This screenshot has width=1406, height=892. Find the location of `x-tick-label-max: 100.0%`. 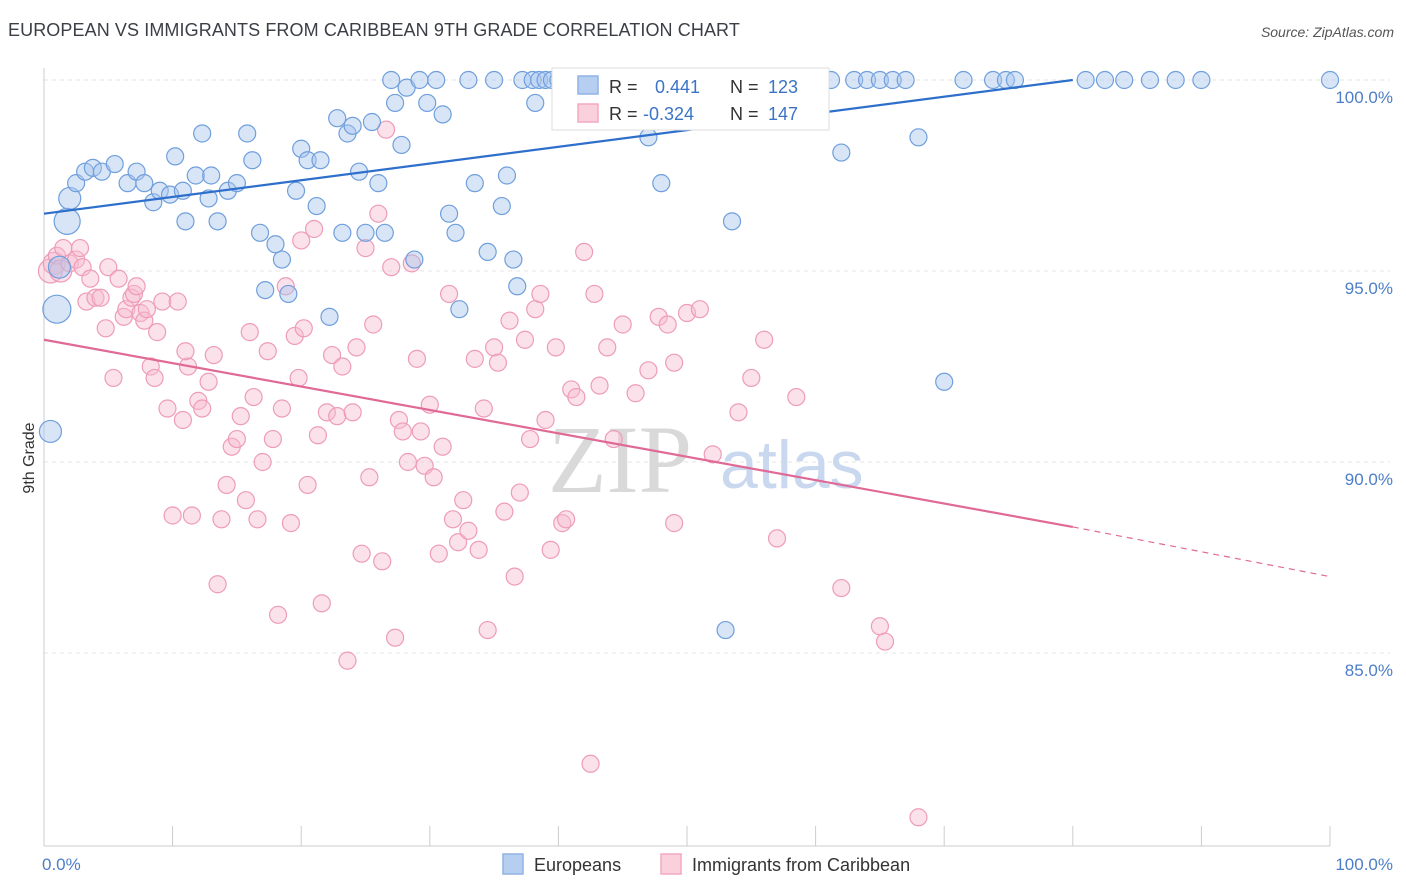

x-tick-label-max: 100.0% is located at coordinates (1364, 864).